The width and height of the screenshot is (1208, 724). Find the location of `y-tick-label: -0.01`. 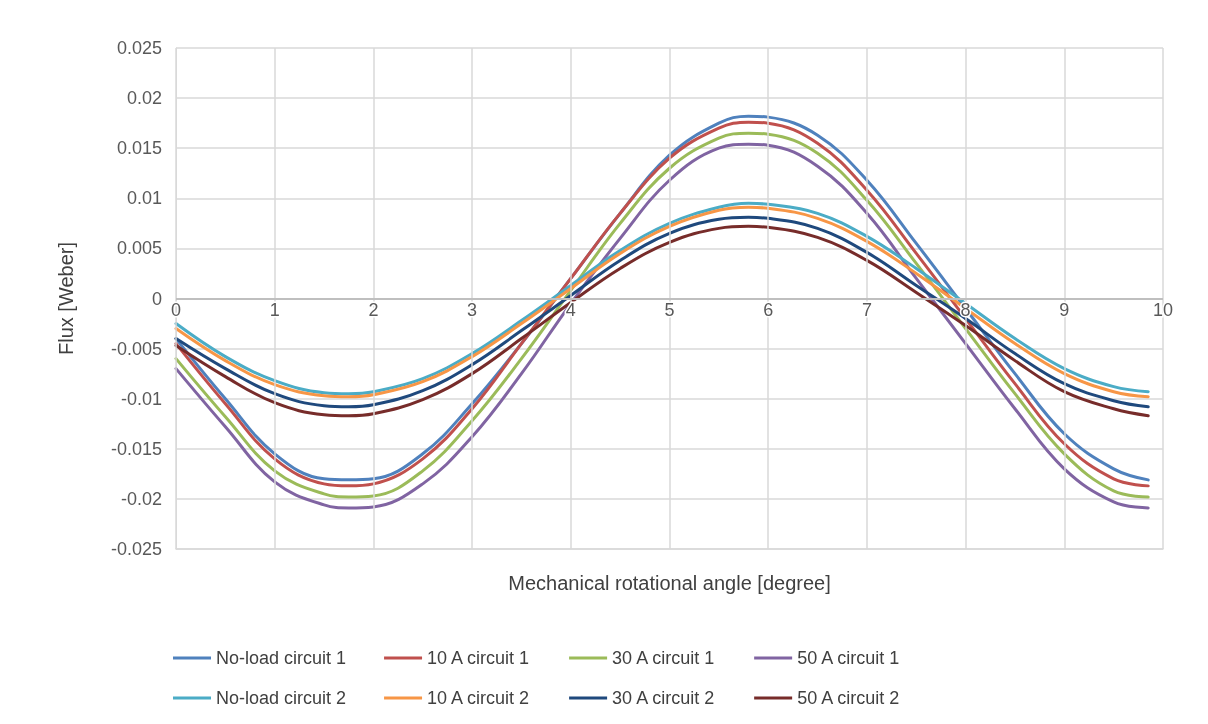

y-tick-label: -0.01 is located at coordinates (141, 398).